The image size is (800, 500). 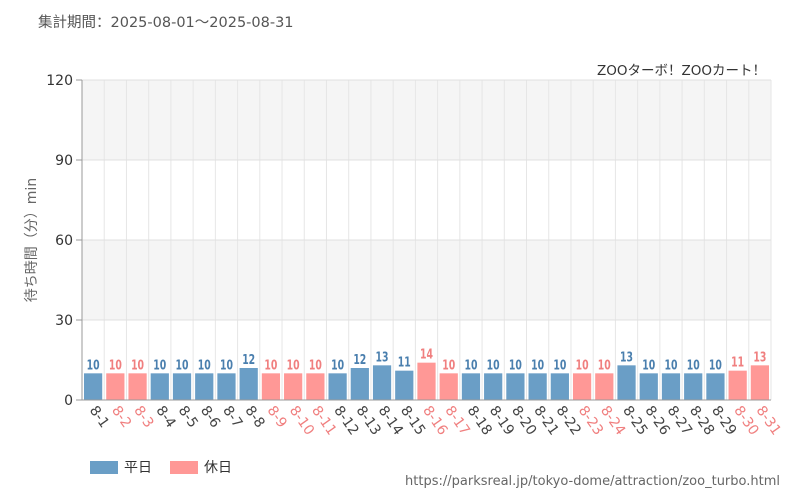 What do you see at coordinates (426, 355) in the screenshot?
I see `value-label-8-16: 14` at bounding box center [426, 355].